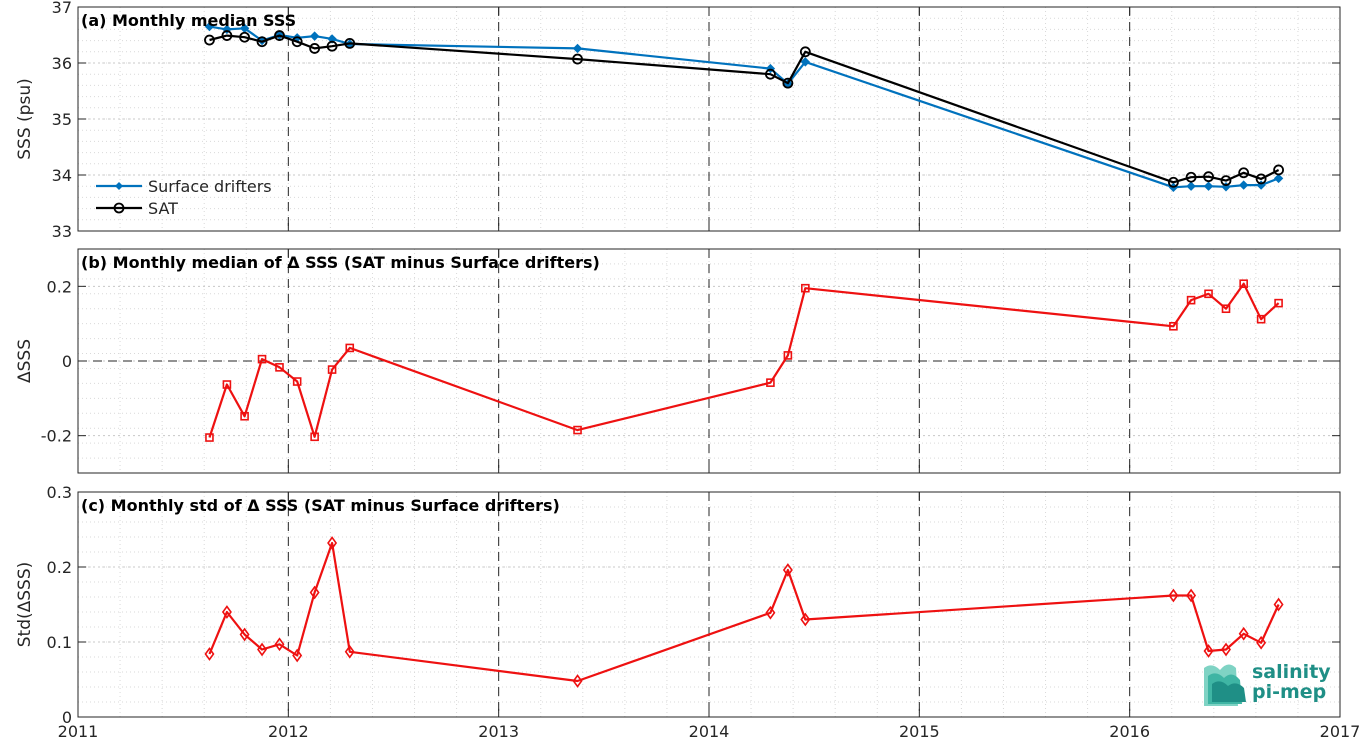 Image resolution: width=1363 pixels, height=745 pixels. What do you see at coordinates (62, 231) in the screenshot?
I see `y-tick-label: 33` at bounding box center [62, 231].